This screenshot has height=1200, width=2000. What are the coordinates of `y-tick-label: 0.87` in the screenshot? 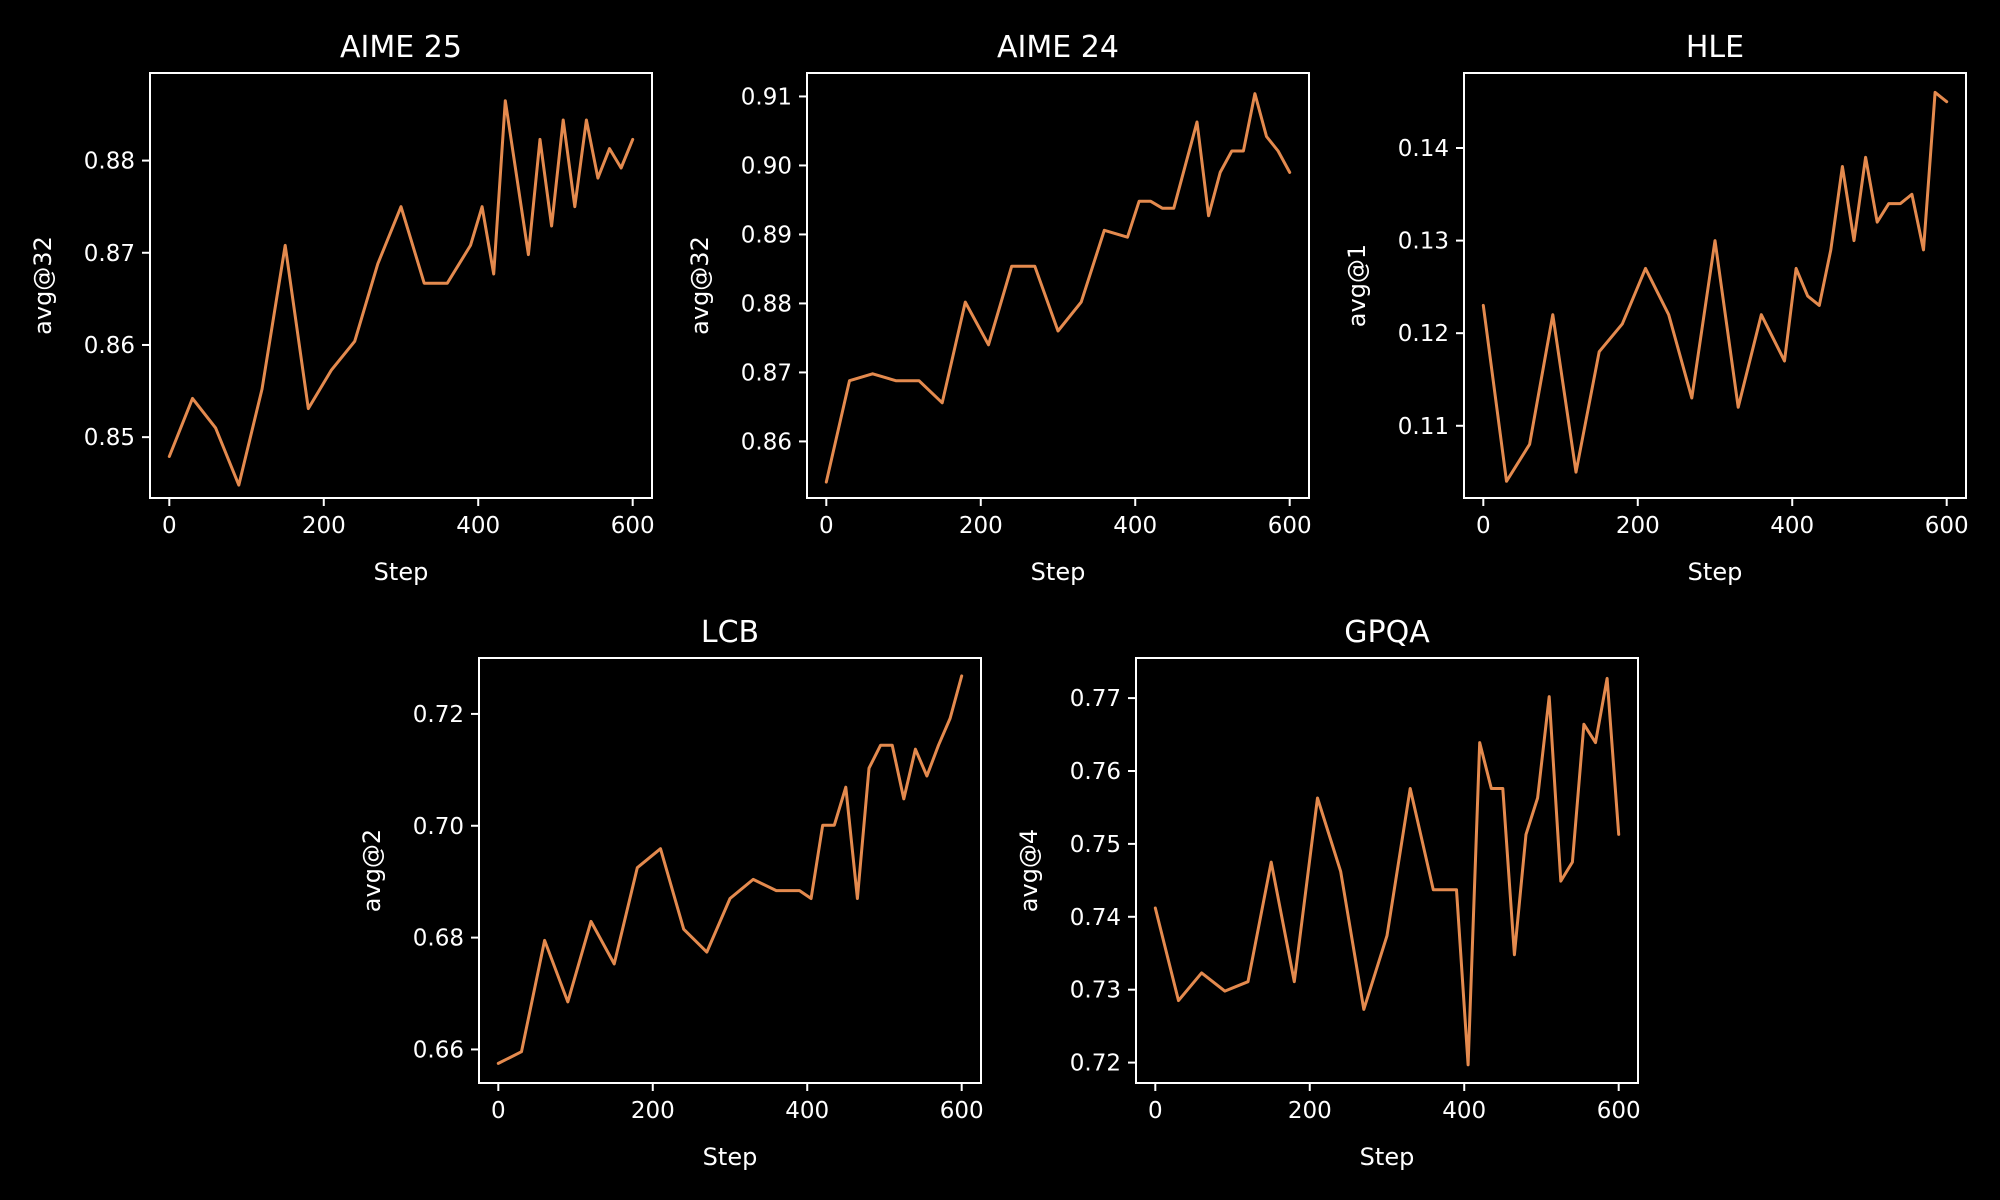 It's located at (109, 254).